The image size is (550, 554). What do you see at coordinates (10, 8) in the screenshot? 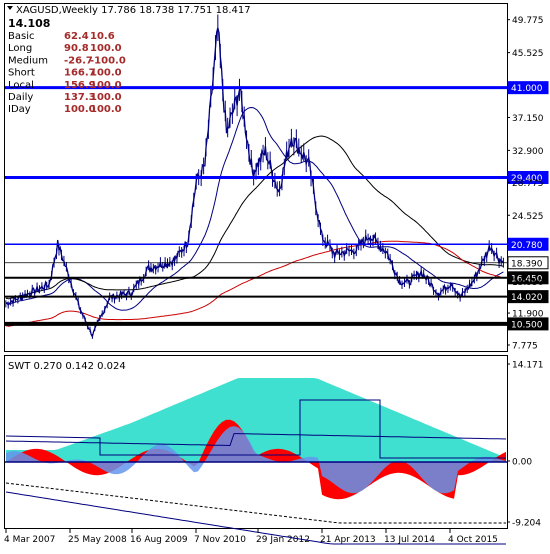
I see `collapse-arrow-icon` at bounding box center [10, 8].